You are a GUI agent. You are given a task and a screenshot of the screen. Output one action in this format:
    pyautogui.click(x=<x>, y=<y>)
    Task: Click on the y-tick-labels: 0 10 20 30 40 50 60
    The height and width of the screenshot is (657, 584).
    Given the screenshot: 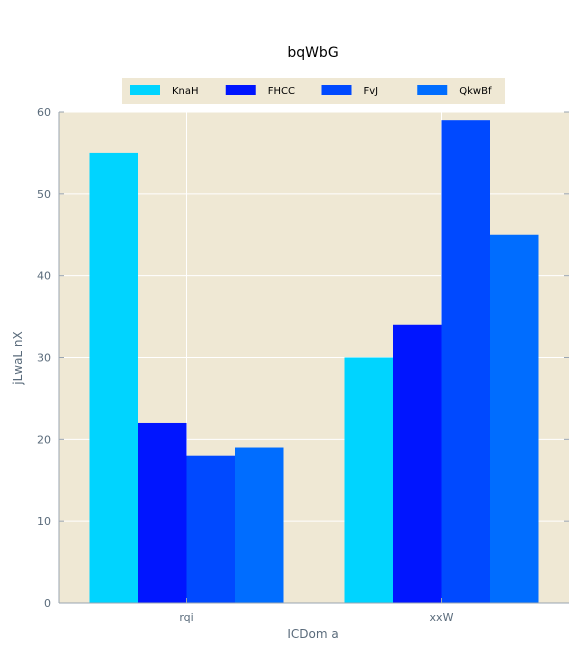 What is the action you would take?
    pyautogui.click(x=44, y=358)
    